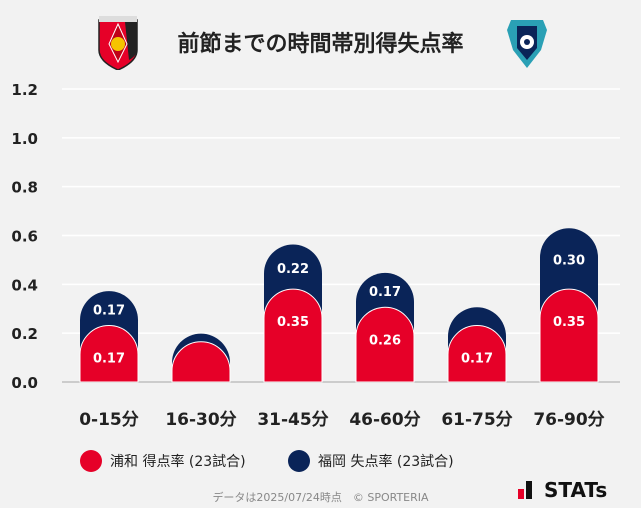 The height and width of the screenshot is (508, 641). I want to click on y-tick-label: 0.0, so click(24, 383).